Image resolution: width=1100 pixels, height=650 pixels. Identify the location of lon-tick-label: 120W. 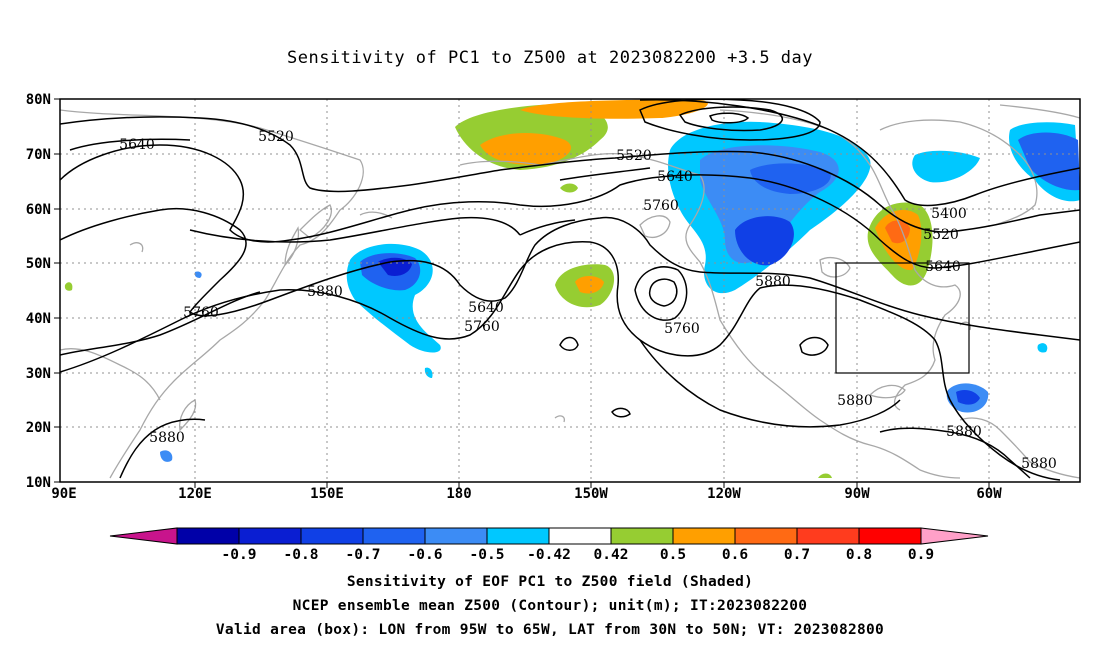
(724, 494).